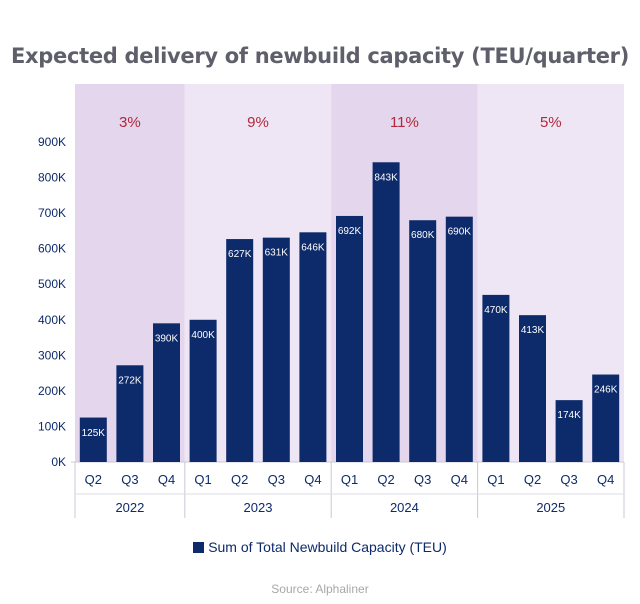 This screenshot has height=604, width=640. Describe the element at coordinates (404, 507) in the screenshot. I see `year-label-2024: 2024` at that location.